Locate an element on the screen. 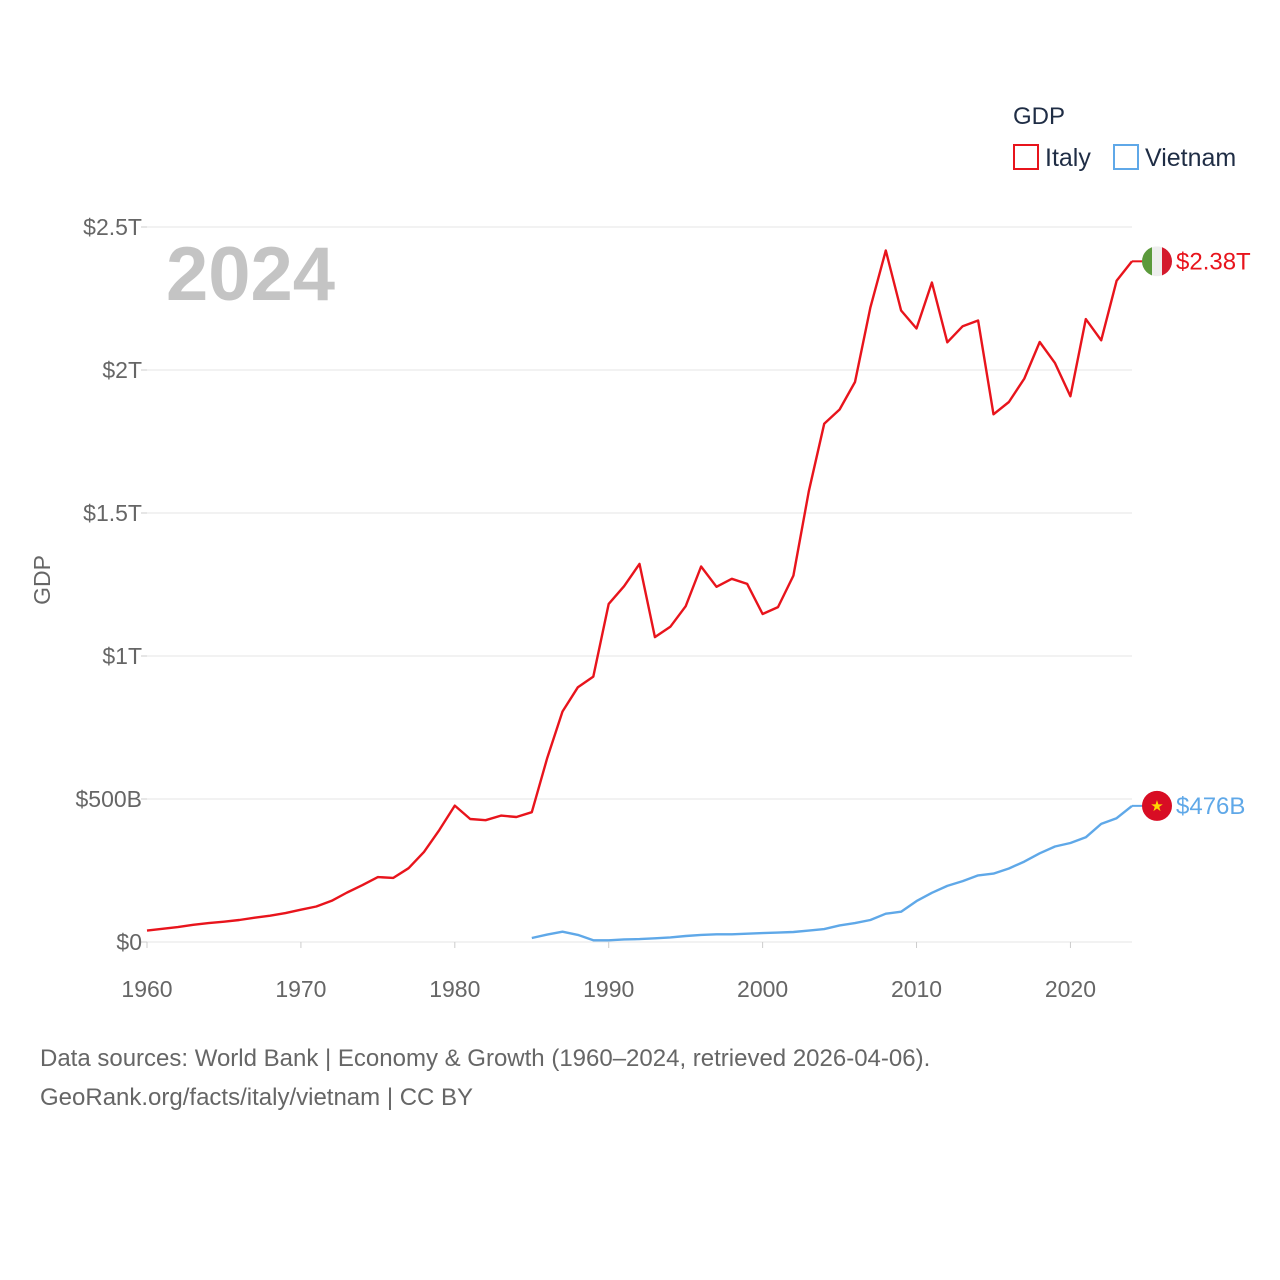 This screenshot has width=1280, height=1280. y-tick-label: $500B is located at coordinates (108, 799).